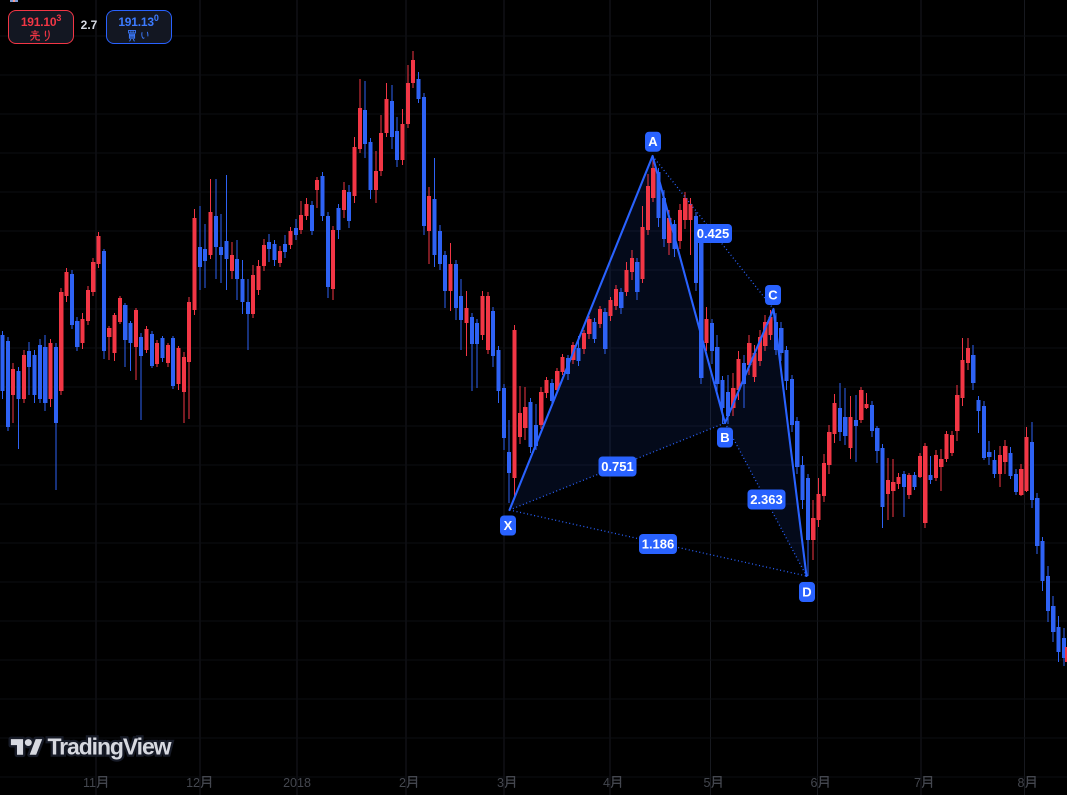 The image size is (1067, 795). I want to click on svg-text: 8, so click(1021, 783).